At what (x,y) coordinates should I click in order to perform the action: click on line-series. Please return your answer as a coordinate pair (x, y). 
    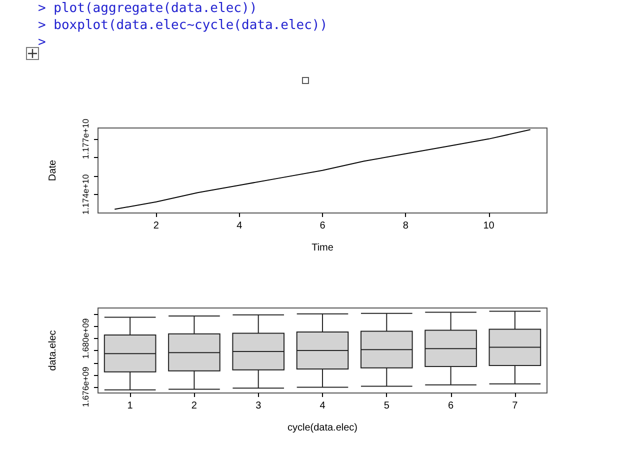
    Looking at the image, I should click on (322, 169).